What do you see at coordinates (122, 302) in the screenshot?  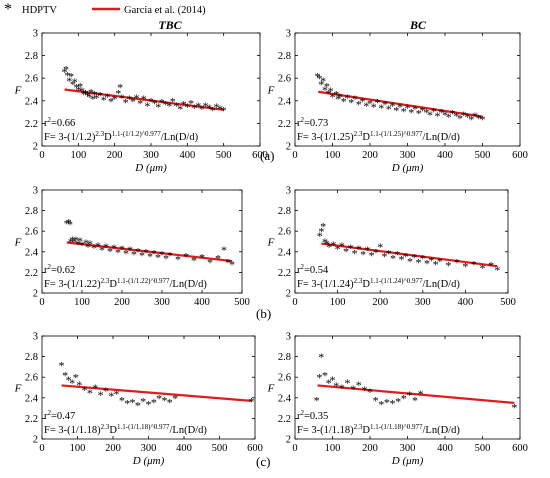 I see `x-tick-label: 200` at bounding box center [122, 302].